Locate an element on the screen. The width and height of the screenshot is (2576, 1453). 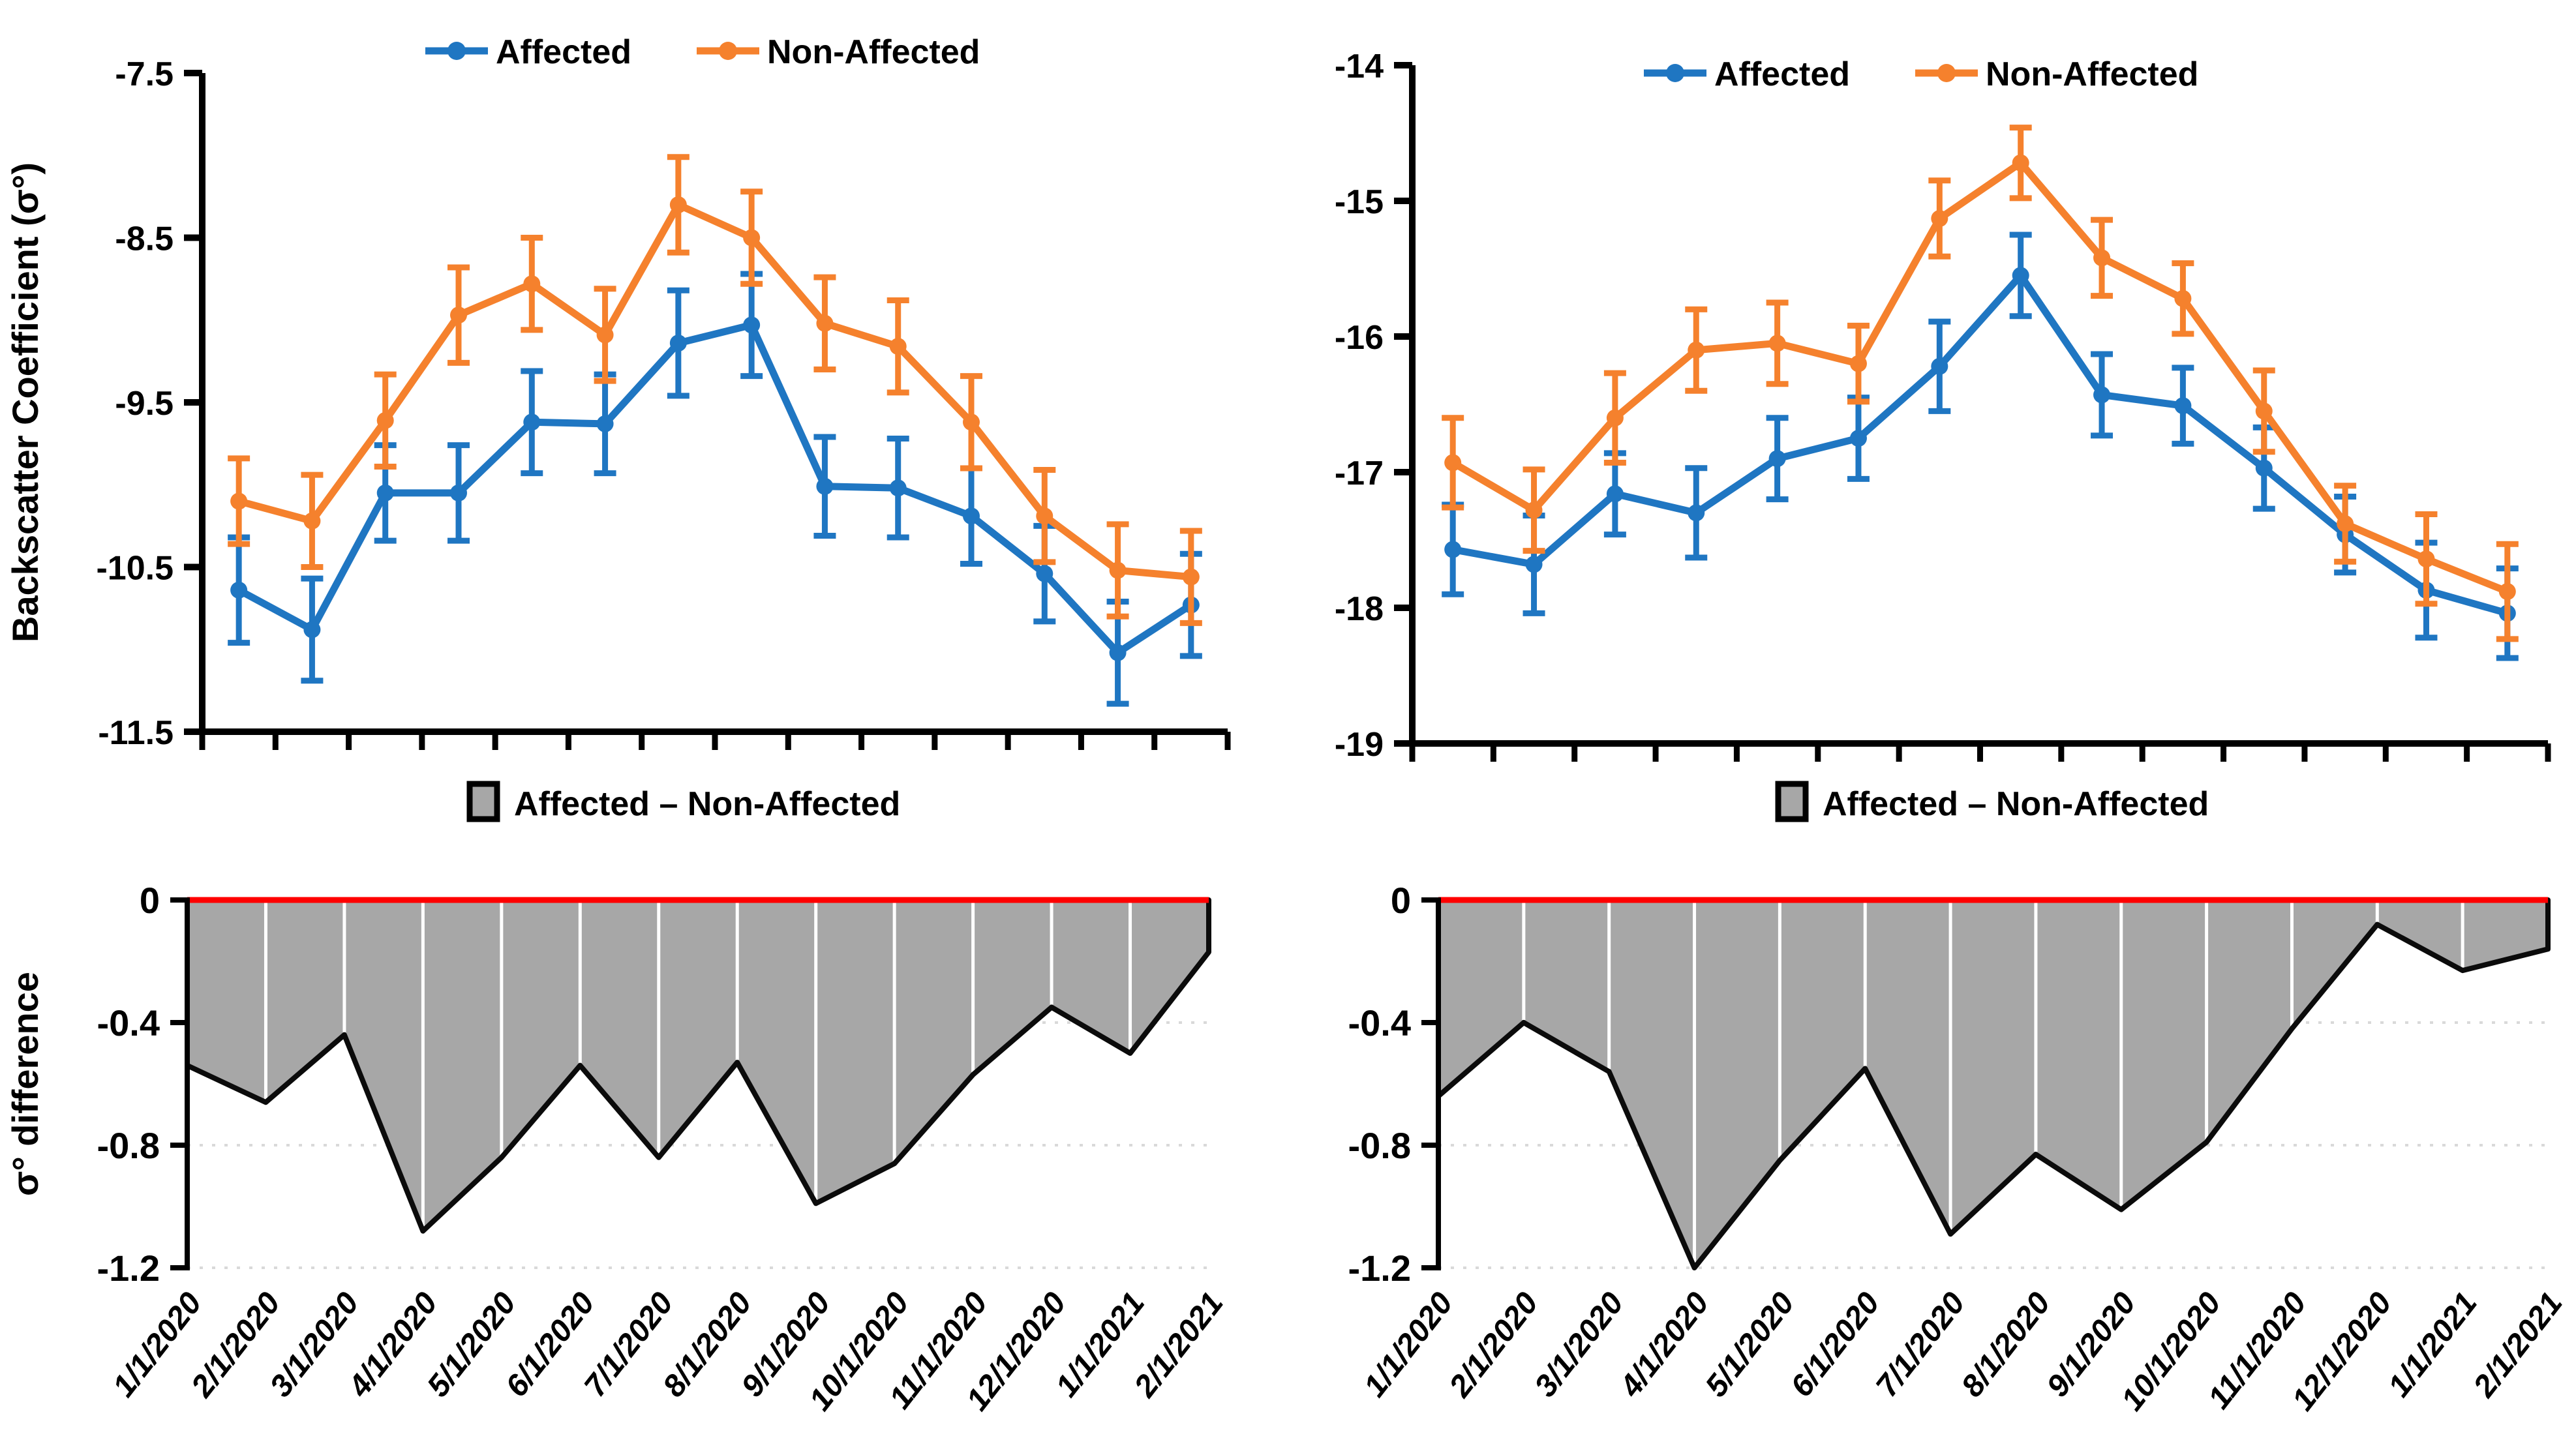
y-tick-label: -14 is located at coordinates (1360, 66).